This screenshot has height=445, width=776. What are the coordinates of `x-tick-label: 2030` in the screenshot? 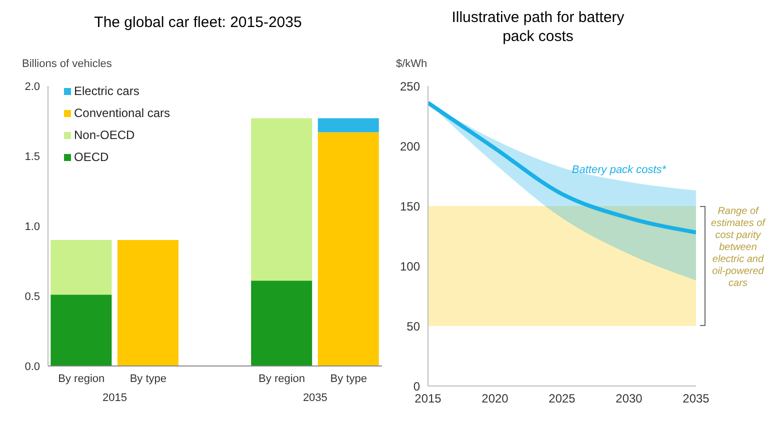 It's located at (629, 399).